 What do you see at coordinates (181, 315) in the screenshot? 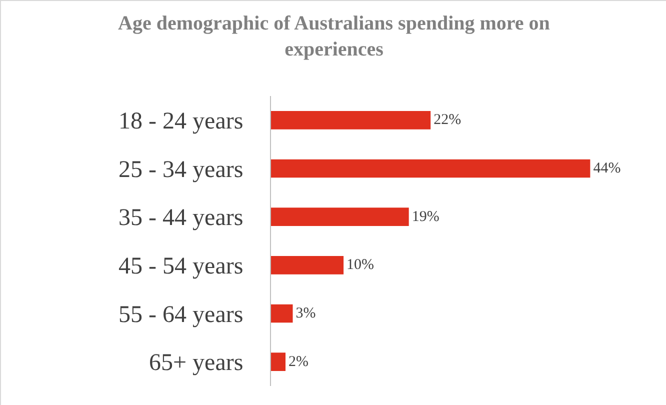
I see `y-tick-label: 55 - 64 years` at bounding box center [181, 315].